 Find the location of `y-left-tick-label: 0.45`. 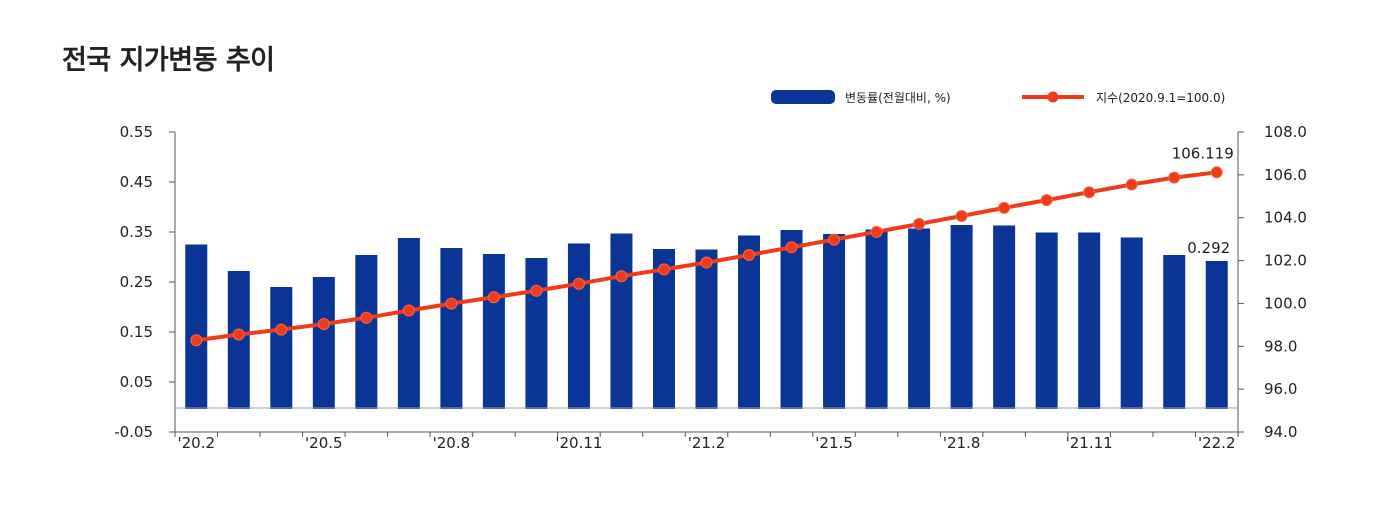

y-left-tick-label: 0.45 is located at coordinates (136, 182).